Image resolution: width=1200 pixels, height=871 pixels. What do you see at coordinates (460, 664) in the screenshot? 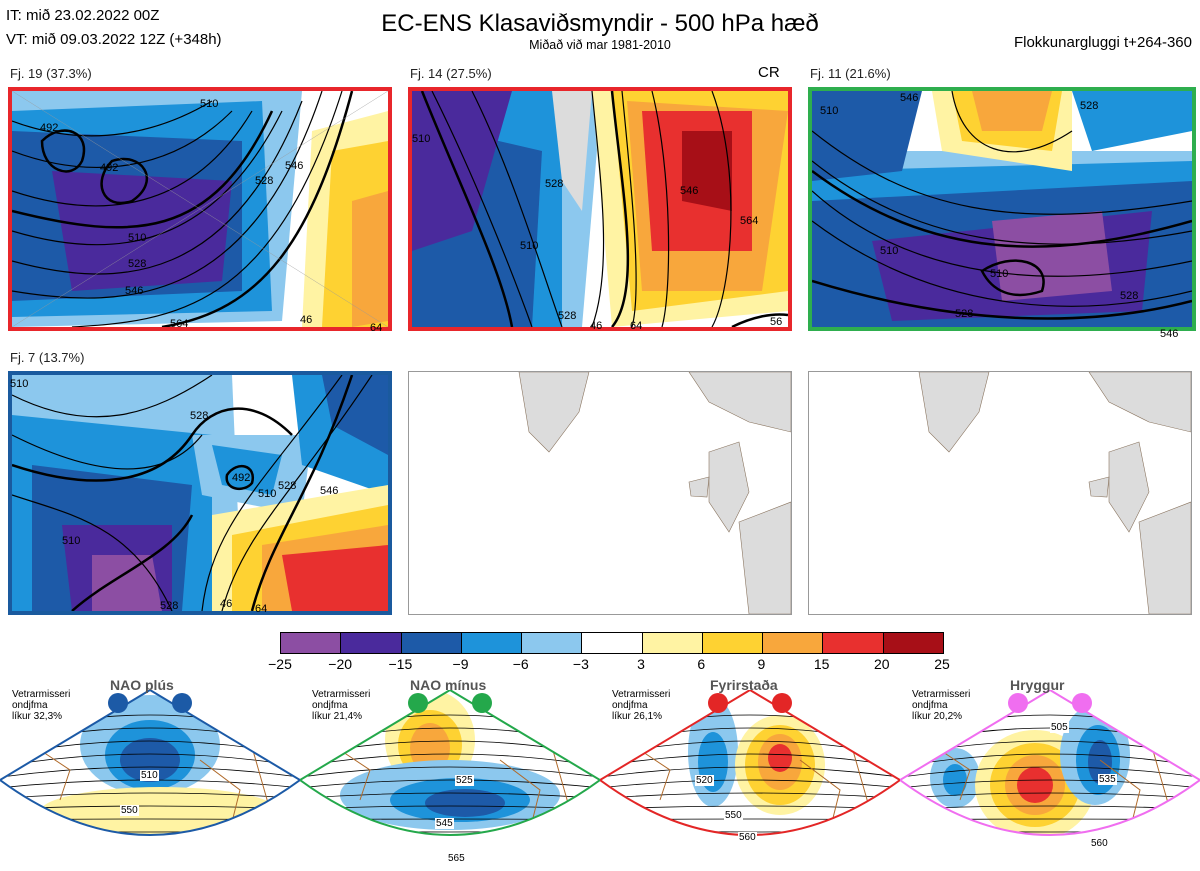
I see `colorbar-tick-label: −9` at bounding box center [460, 664].